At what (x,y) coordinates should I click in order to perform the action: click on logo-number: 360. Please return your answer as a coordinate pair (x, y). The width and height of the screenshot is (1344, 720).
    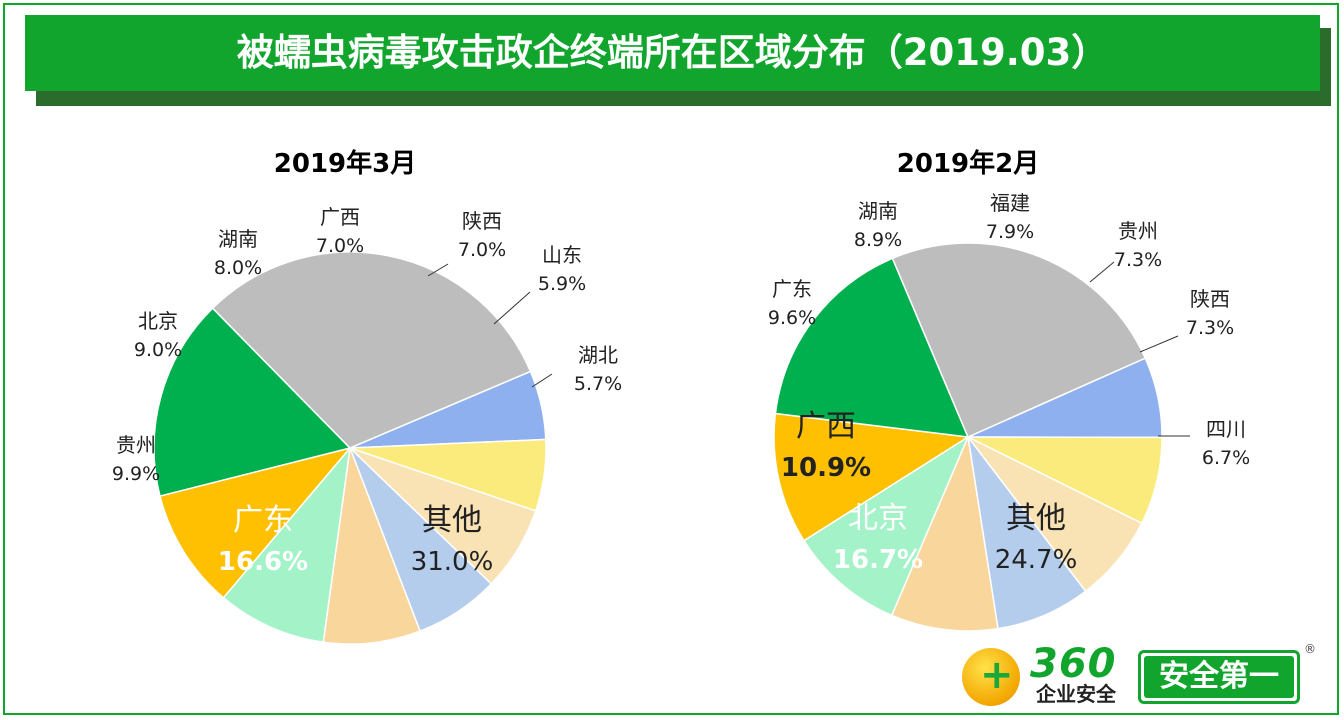
    Looking at the image, I should click on (1073, 664).